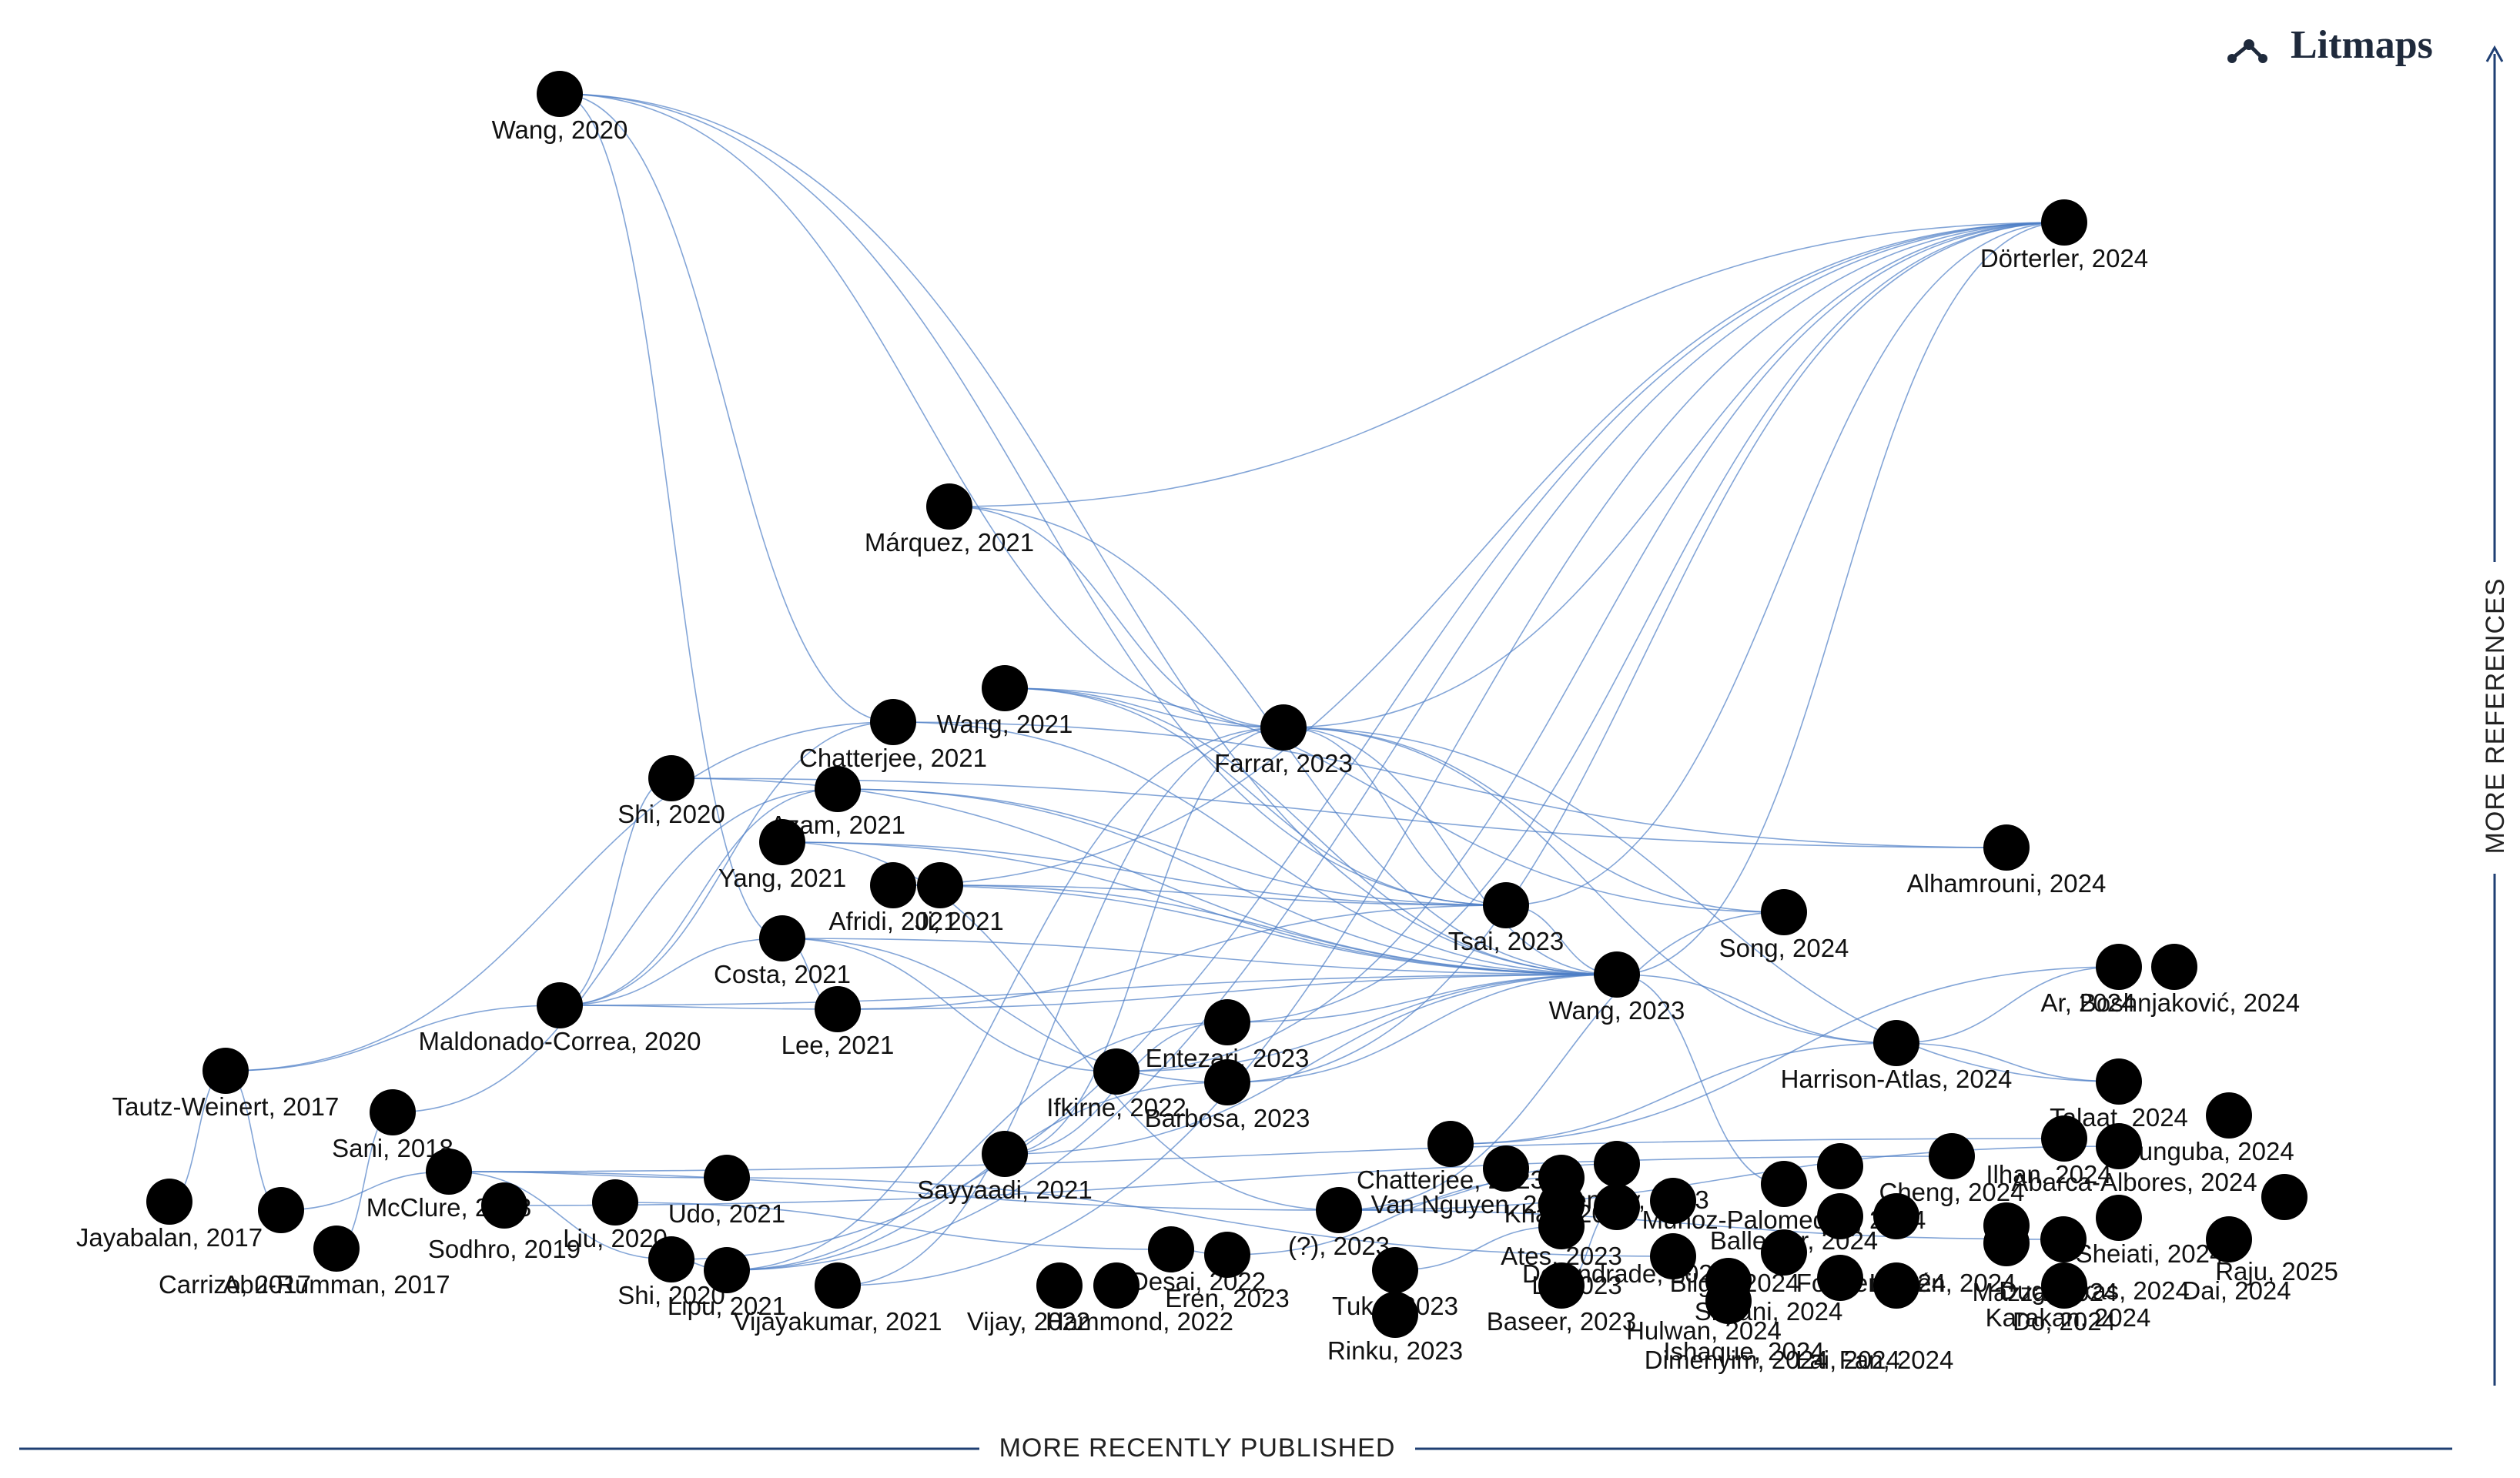 This screenshot has height=1478, width=2520. I want to click on paper-node-hammond2022: Hammond, 2022, so click(1139, 1299).